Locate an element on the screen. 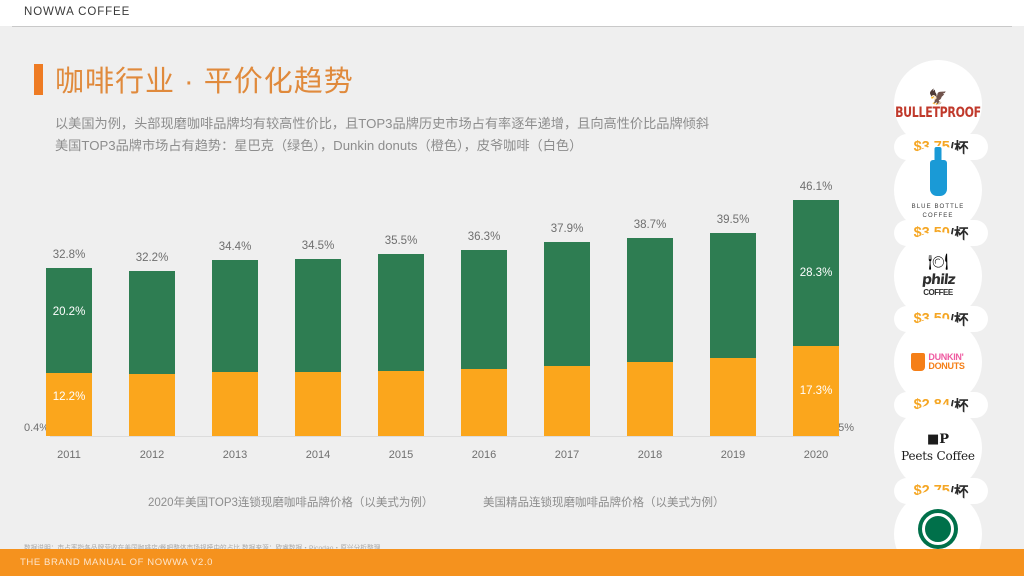  chart-caption-left: 2020年美国TOP3连锁现磨咖啡品牌价格（以美式为例） is located at coordinates (291, 503).